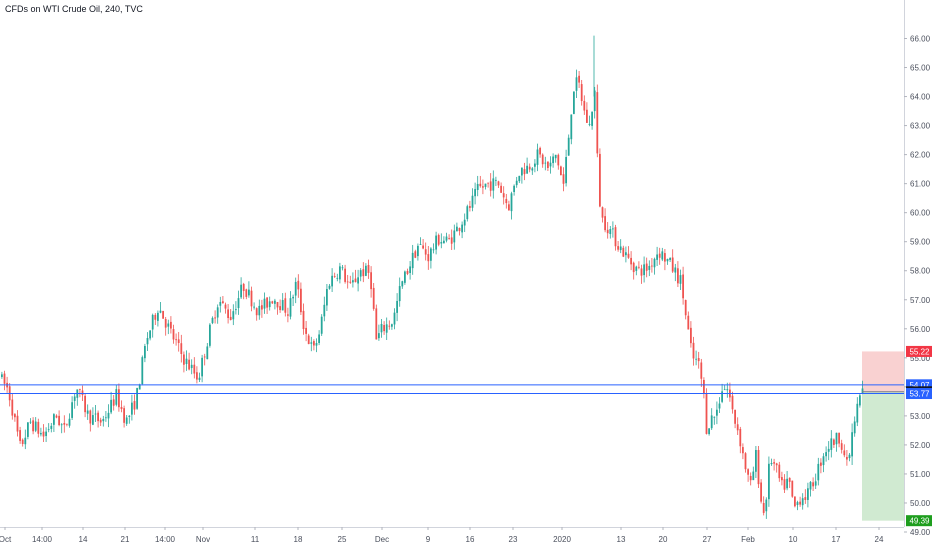 Image resolution: width=932 pixels, height=550 pixels. I want to click on x-tick-label: 14:00, so click(42, 539).